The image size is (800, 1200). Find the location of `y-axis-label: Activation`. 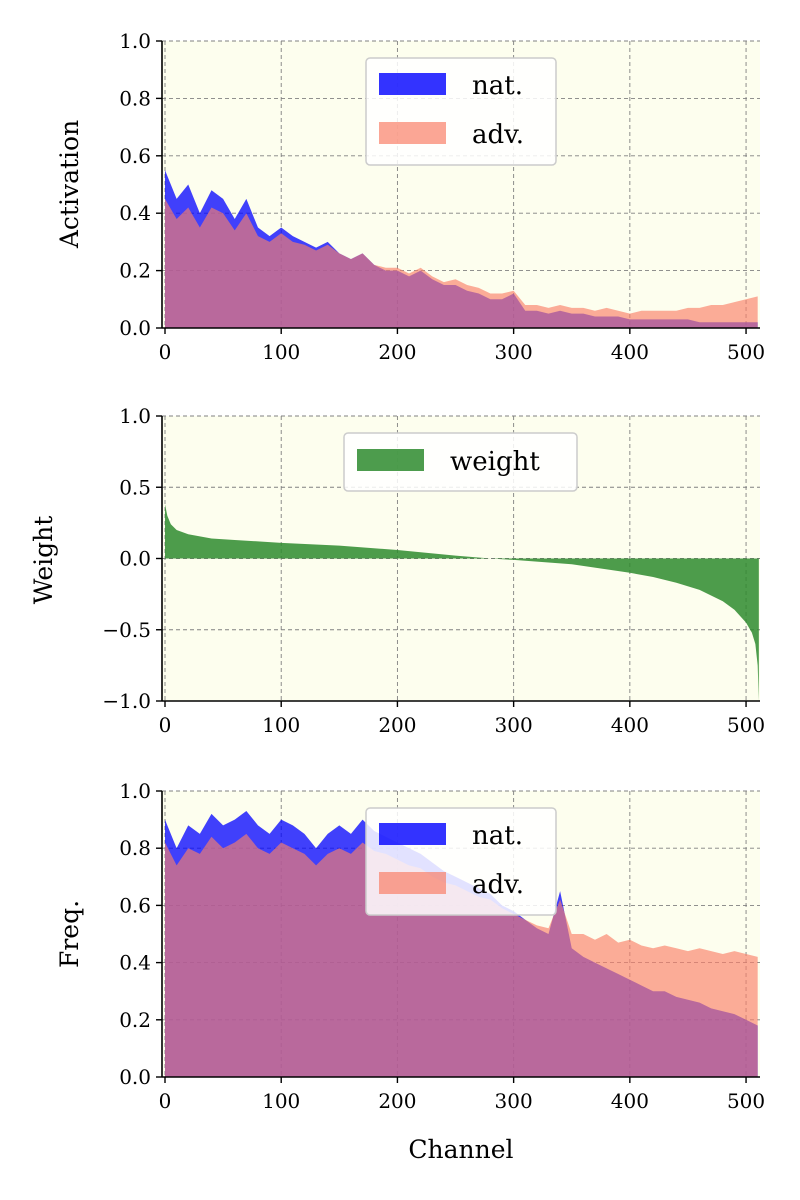

y-axis-label: Activation is located at coordinates (69, 184).